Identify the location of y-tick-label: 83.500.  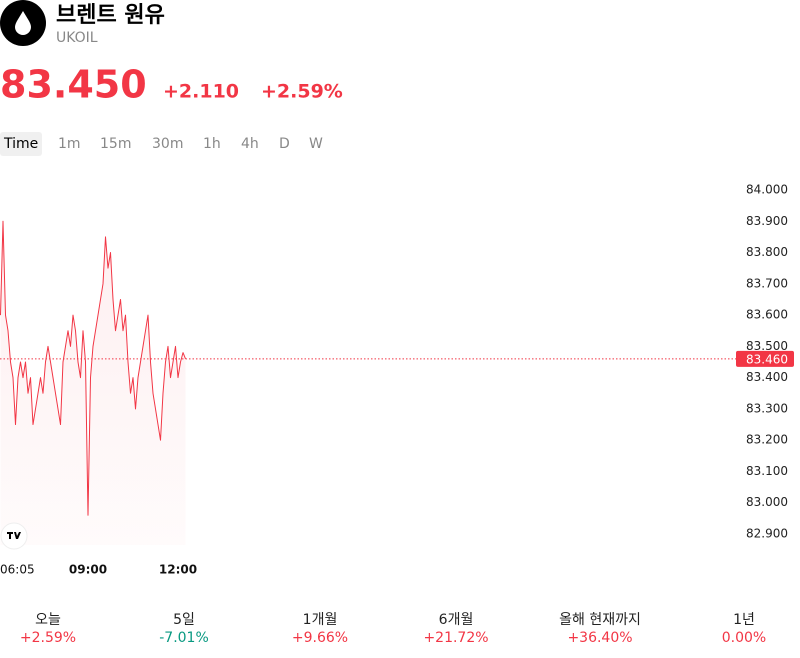
(767, 346).